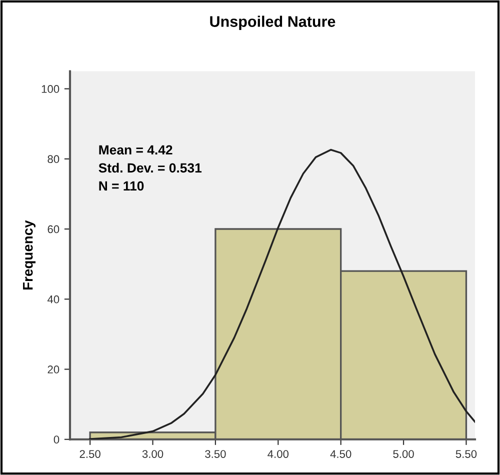  Describe the element at coordinates (51, 89) in the screenshot. I see `y-tick-label: 100` at that location.